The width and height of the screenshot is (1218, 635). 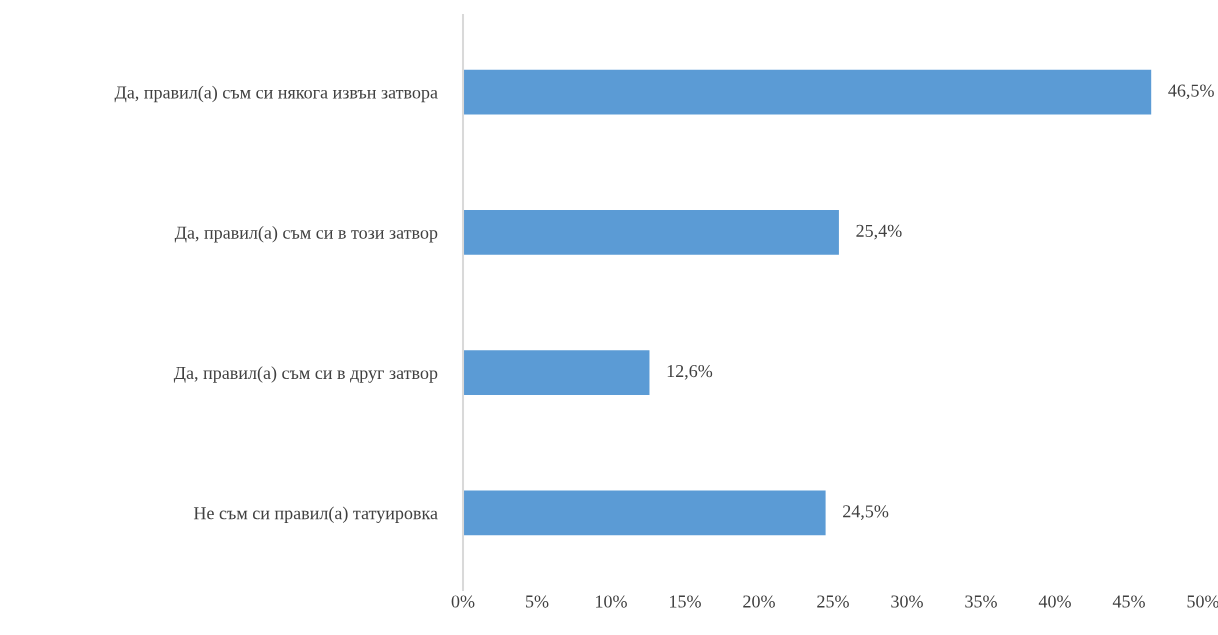 What do you see at coordinates (1202, 601) in the screenshot?
I see `x-tick-label: 50%` at bounding box center [1202, 601].